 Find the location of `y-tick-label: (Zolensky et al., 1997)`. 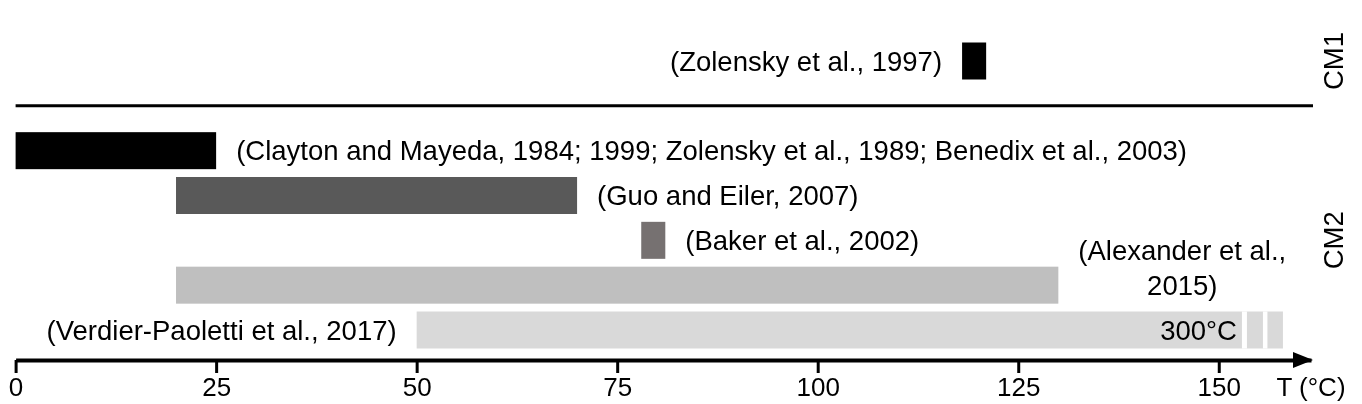

y-tick-label: (Zolensky et al., 1997) is located at coordinates (806, 61).